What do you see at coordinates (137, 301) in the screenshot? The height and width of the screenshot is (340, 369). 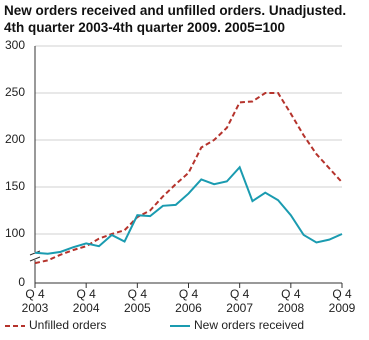 I see `x-tick-label: Q 4 2005` at bounding box center [137, 301].